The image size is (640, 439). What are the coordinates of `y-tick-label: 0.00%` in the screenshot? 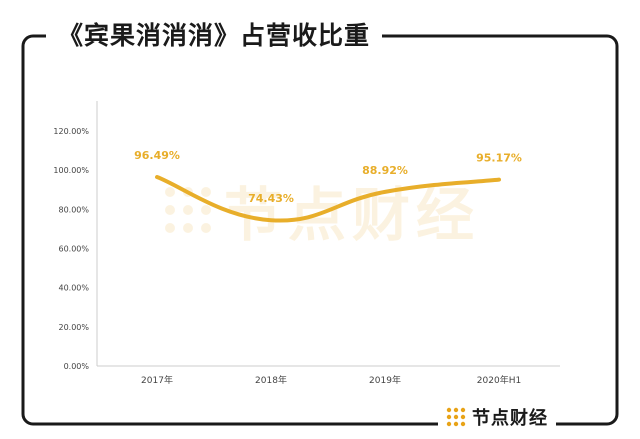 It's located at (77, 366).